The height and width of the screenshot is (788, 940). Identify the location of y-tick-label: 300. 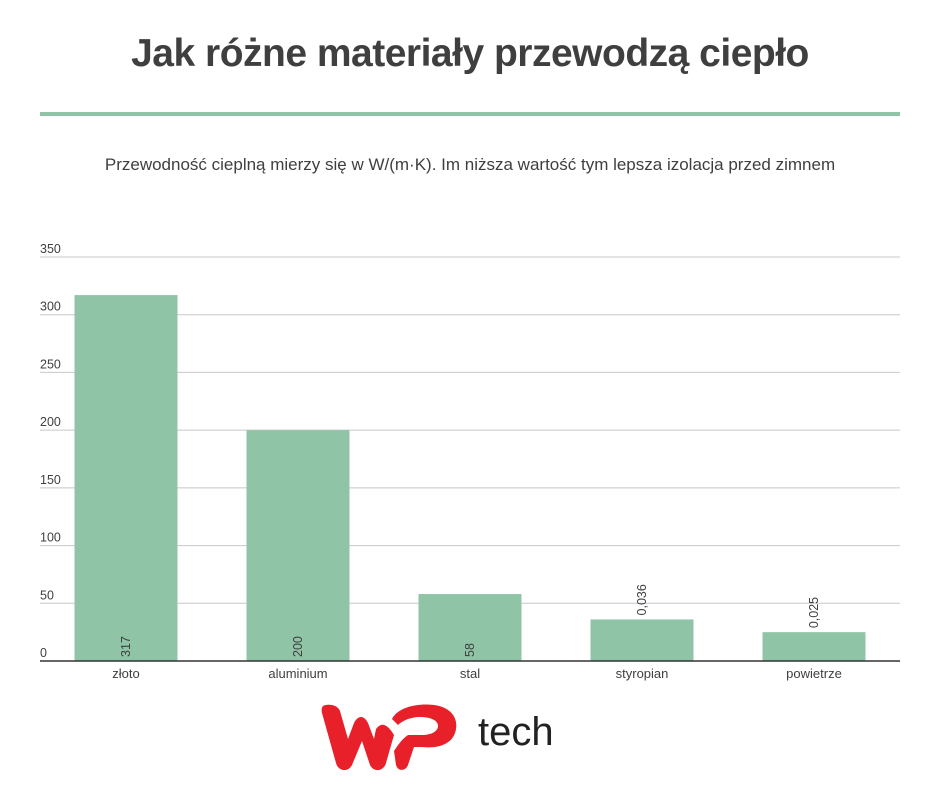
(50, 307).